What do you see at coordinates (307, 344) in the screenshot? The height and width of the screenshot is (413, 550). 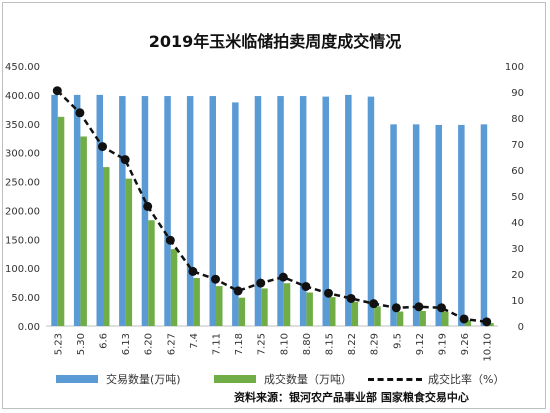 I see `x-tick-label: 8.80` at bounding box center [307, 344].